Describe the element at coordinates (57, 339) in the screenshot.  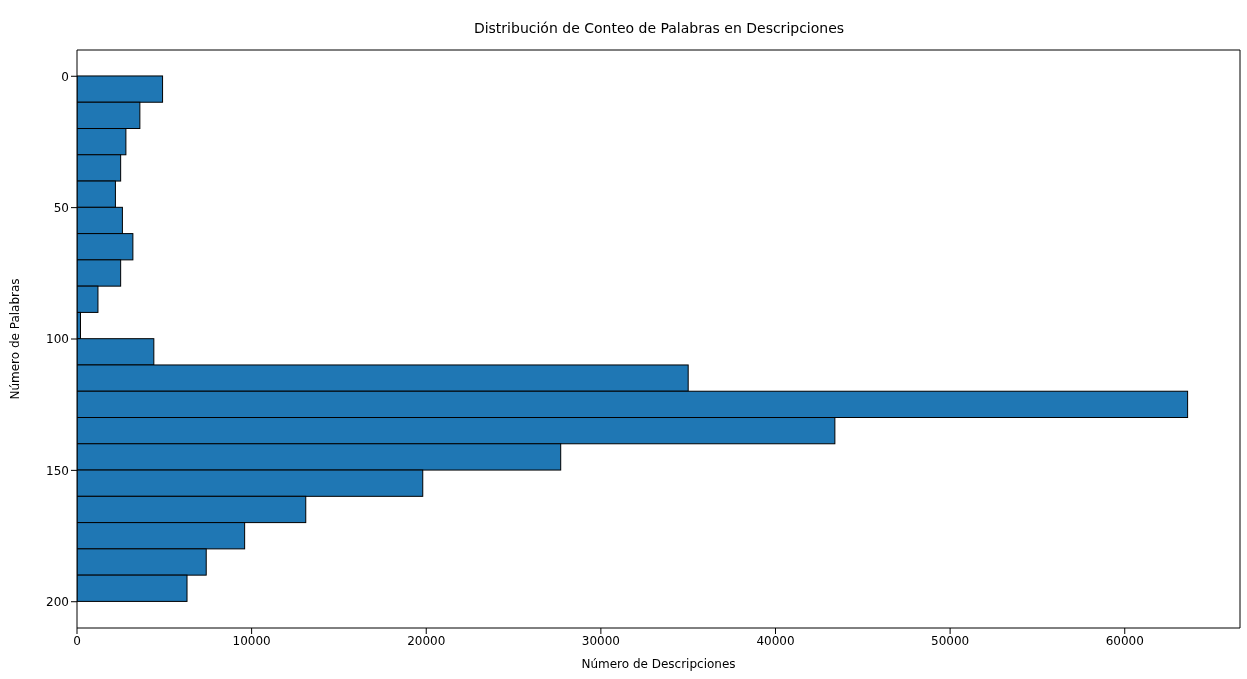
I see `y-tick-label: 100` at that location.